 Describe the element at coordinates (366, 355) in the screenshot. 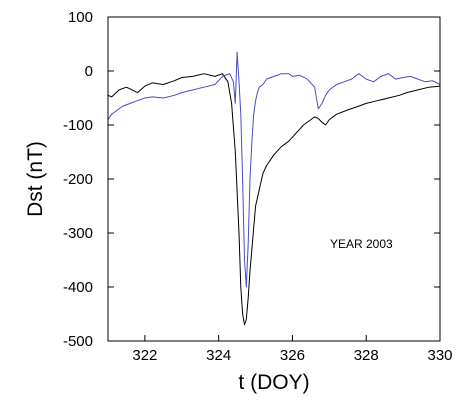

I see `x-tick-label: 328` at that location.